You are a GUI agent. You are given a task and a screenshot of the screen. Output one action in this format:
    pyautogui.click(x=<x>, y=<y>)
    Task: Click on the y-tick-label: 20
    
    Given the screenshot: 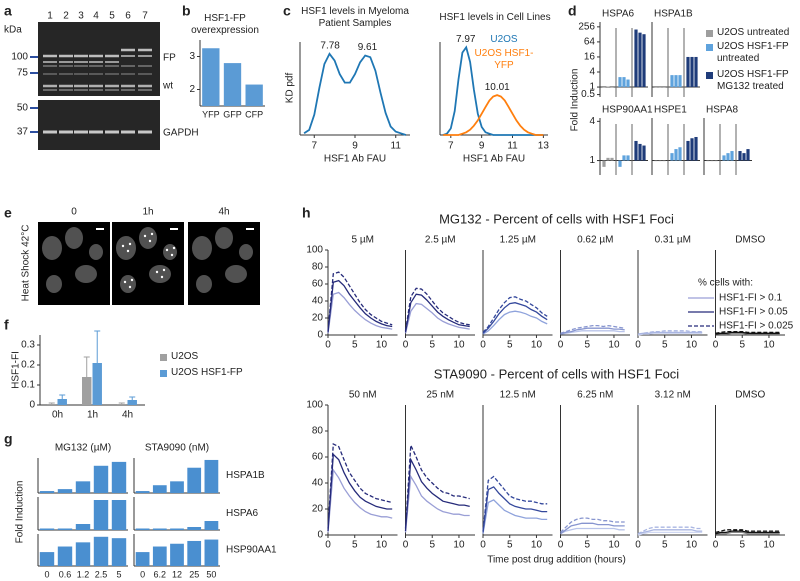 What is the action you would take?
    pyautogui.click(x=318, y=509)
    